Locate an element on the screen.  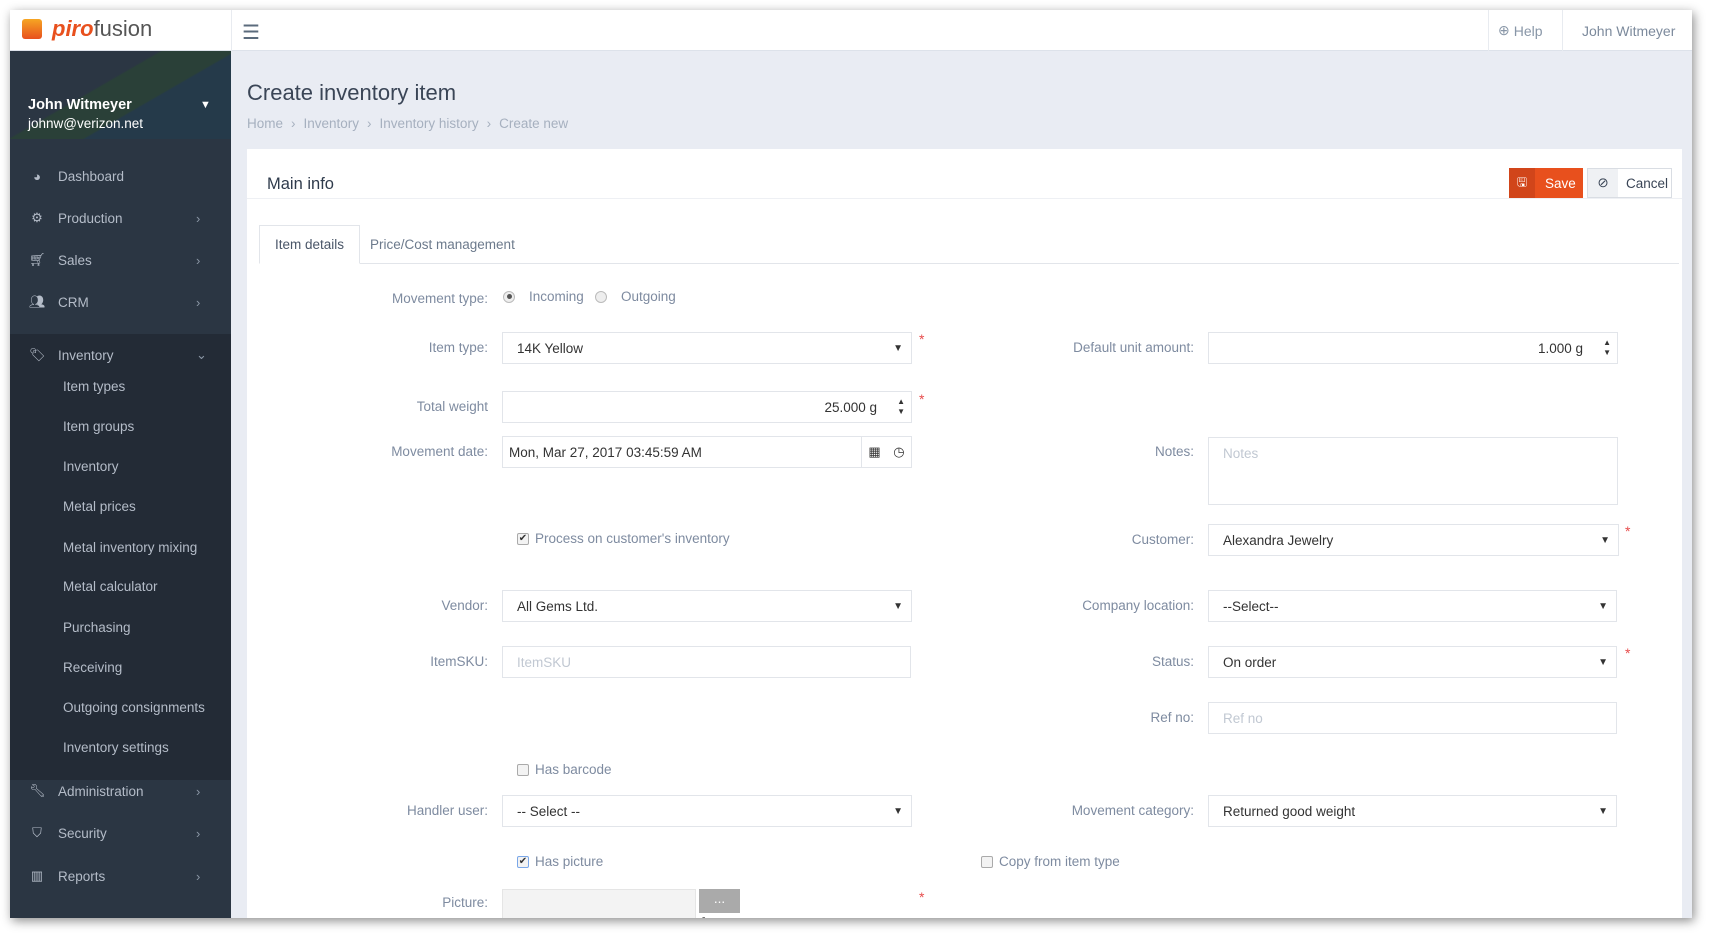
has-picture-checkbox: ✔ Has picture is located at coordinates (560, 861).